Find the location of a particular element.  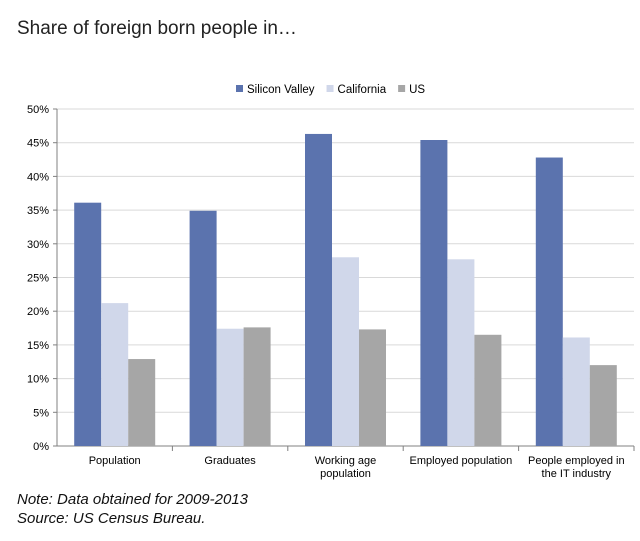

y-tick-label: 50% is located at coordinates (38, 110).